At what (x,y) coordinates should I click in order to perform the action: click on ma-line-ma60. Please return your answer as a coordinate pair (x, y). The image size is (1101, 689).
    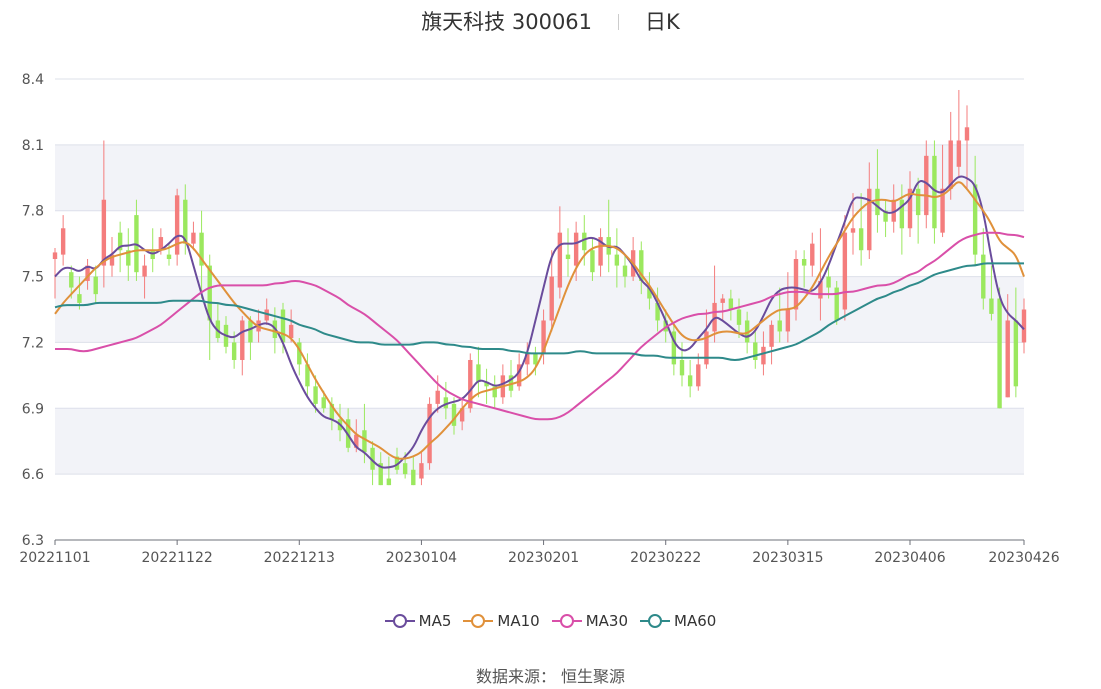
    Looking at the image, I should click on (539, 311).